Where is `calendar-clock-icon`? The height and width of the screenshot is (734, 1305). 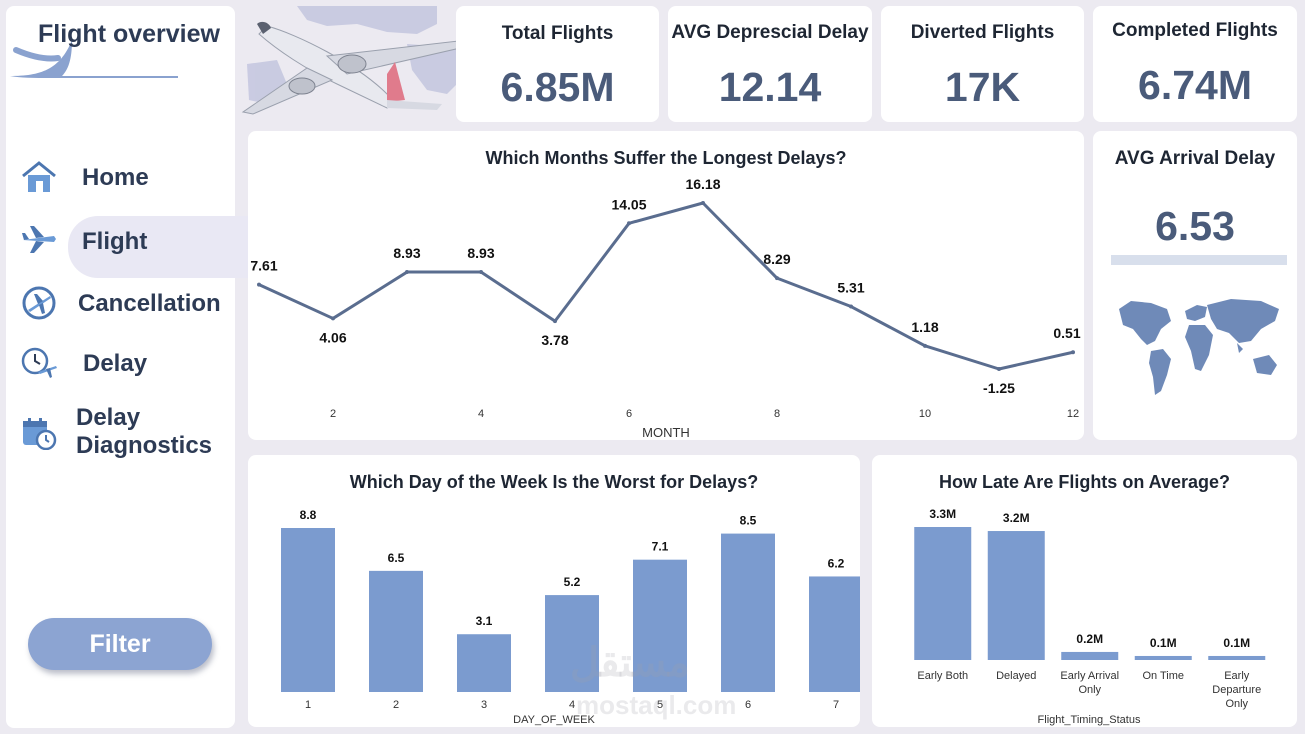 calendar-clock-icon is located at coordinates (40, 434).